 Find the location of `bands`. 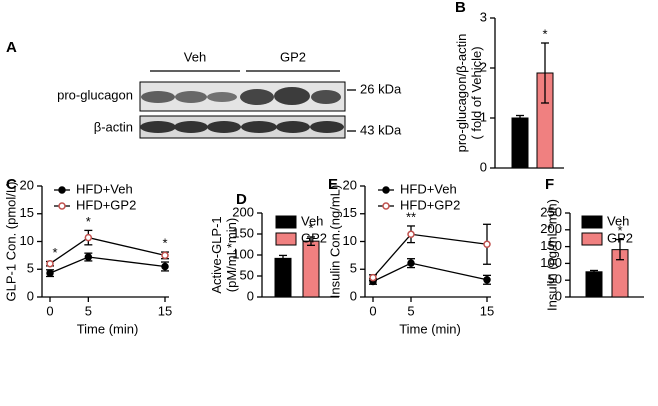

bands is located at coordinates (242, 110).